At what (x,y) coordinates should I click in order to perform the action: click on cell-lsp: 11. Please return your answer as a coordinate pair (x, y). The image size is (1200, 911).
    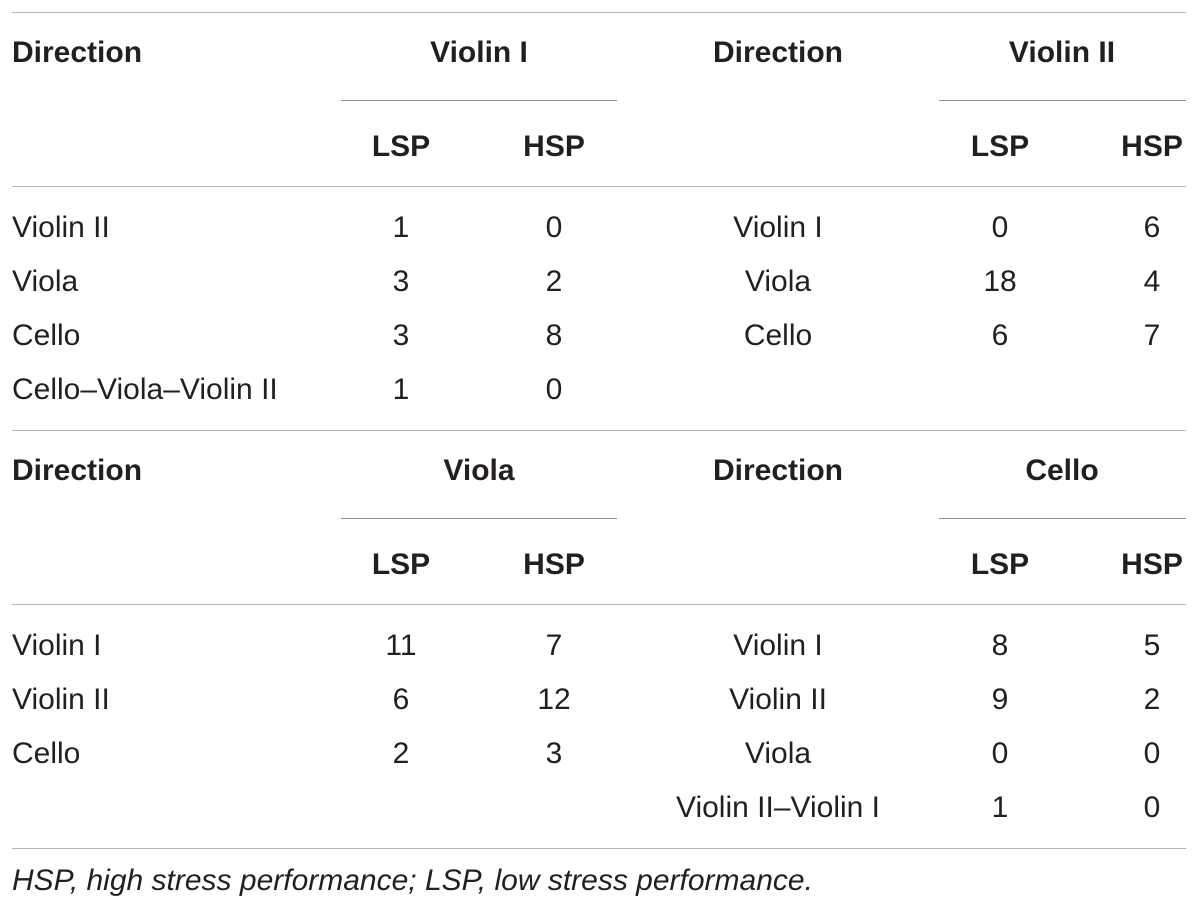
    Looking at the image, I should click on (401, 645).